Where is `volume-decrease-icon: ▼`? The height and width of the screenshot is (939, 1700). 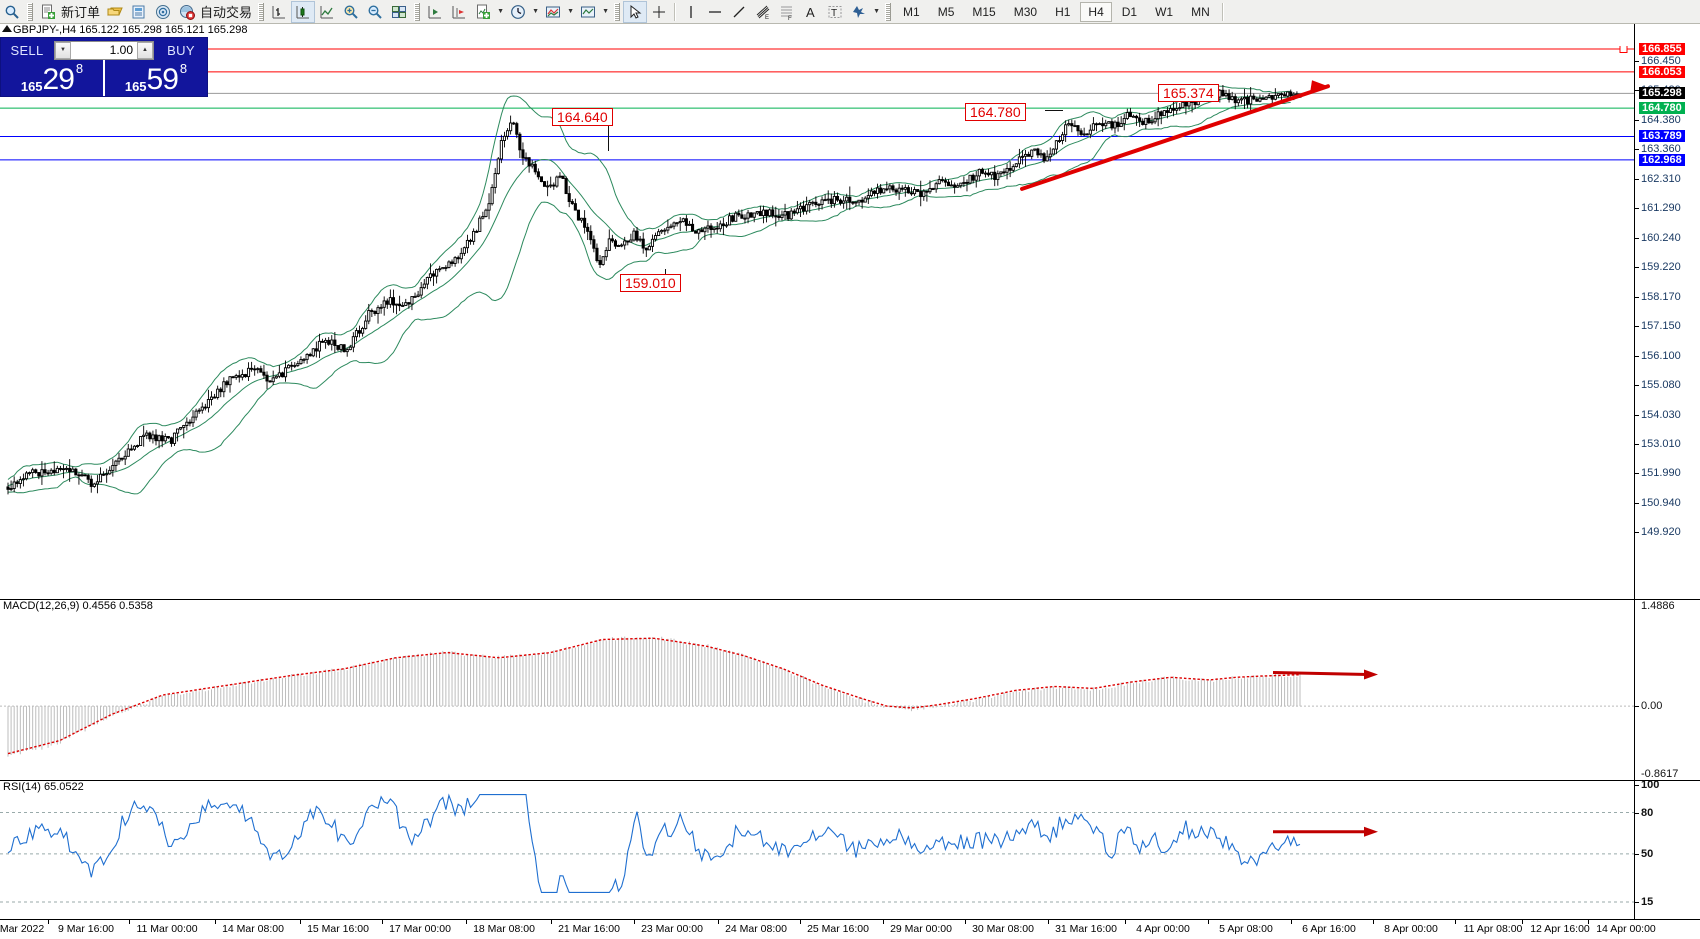
volume-decrease-icon: ▼ is located at coordinates (63, 50).